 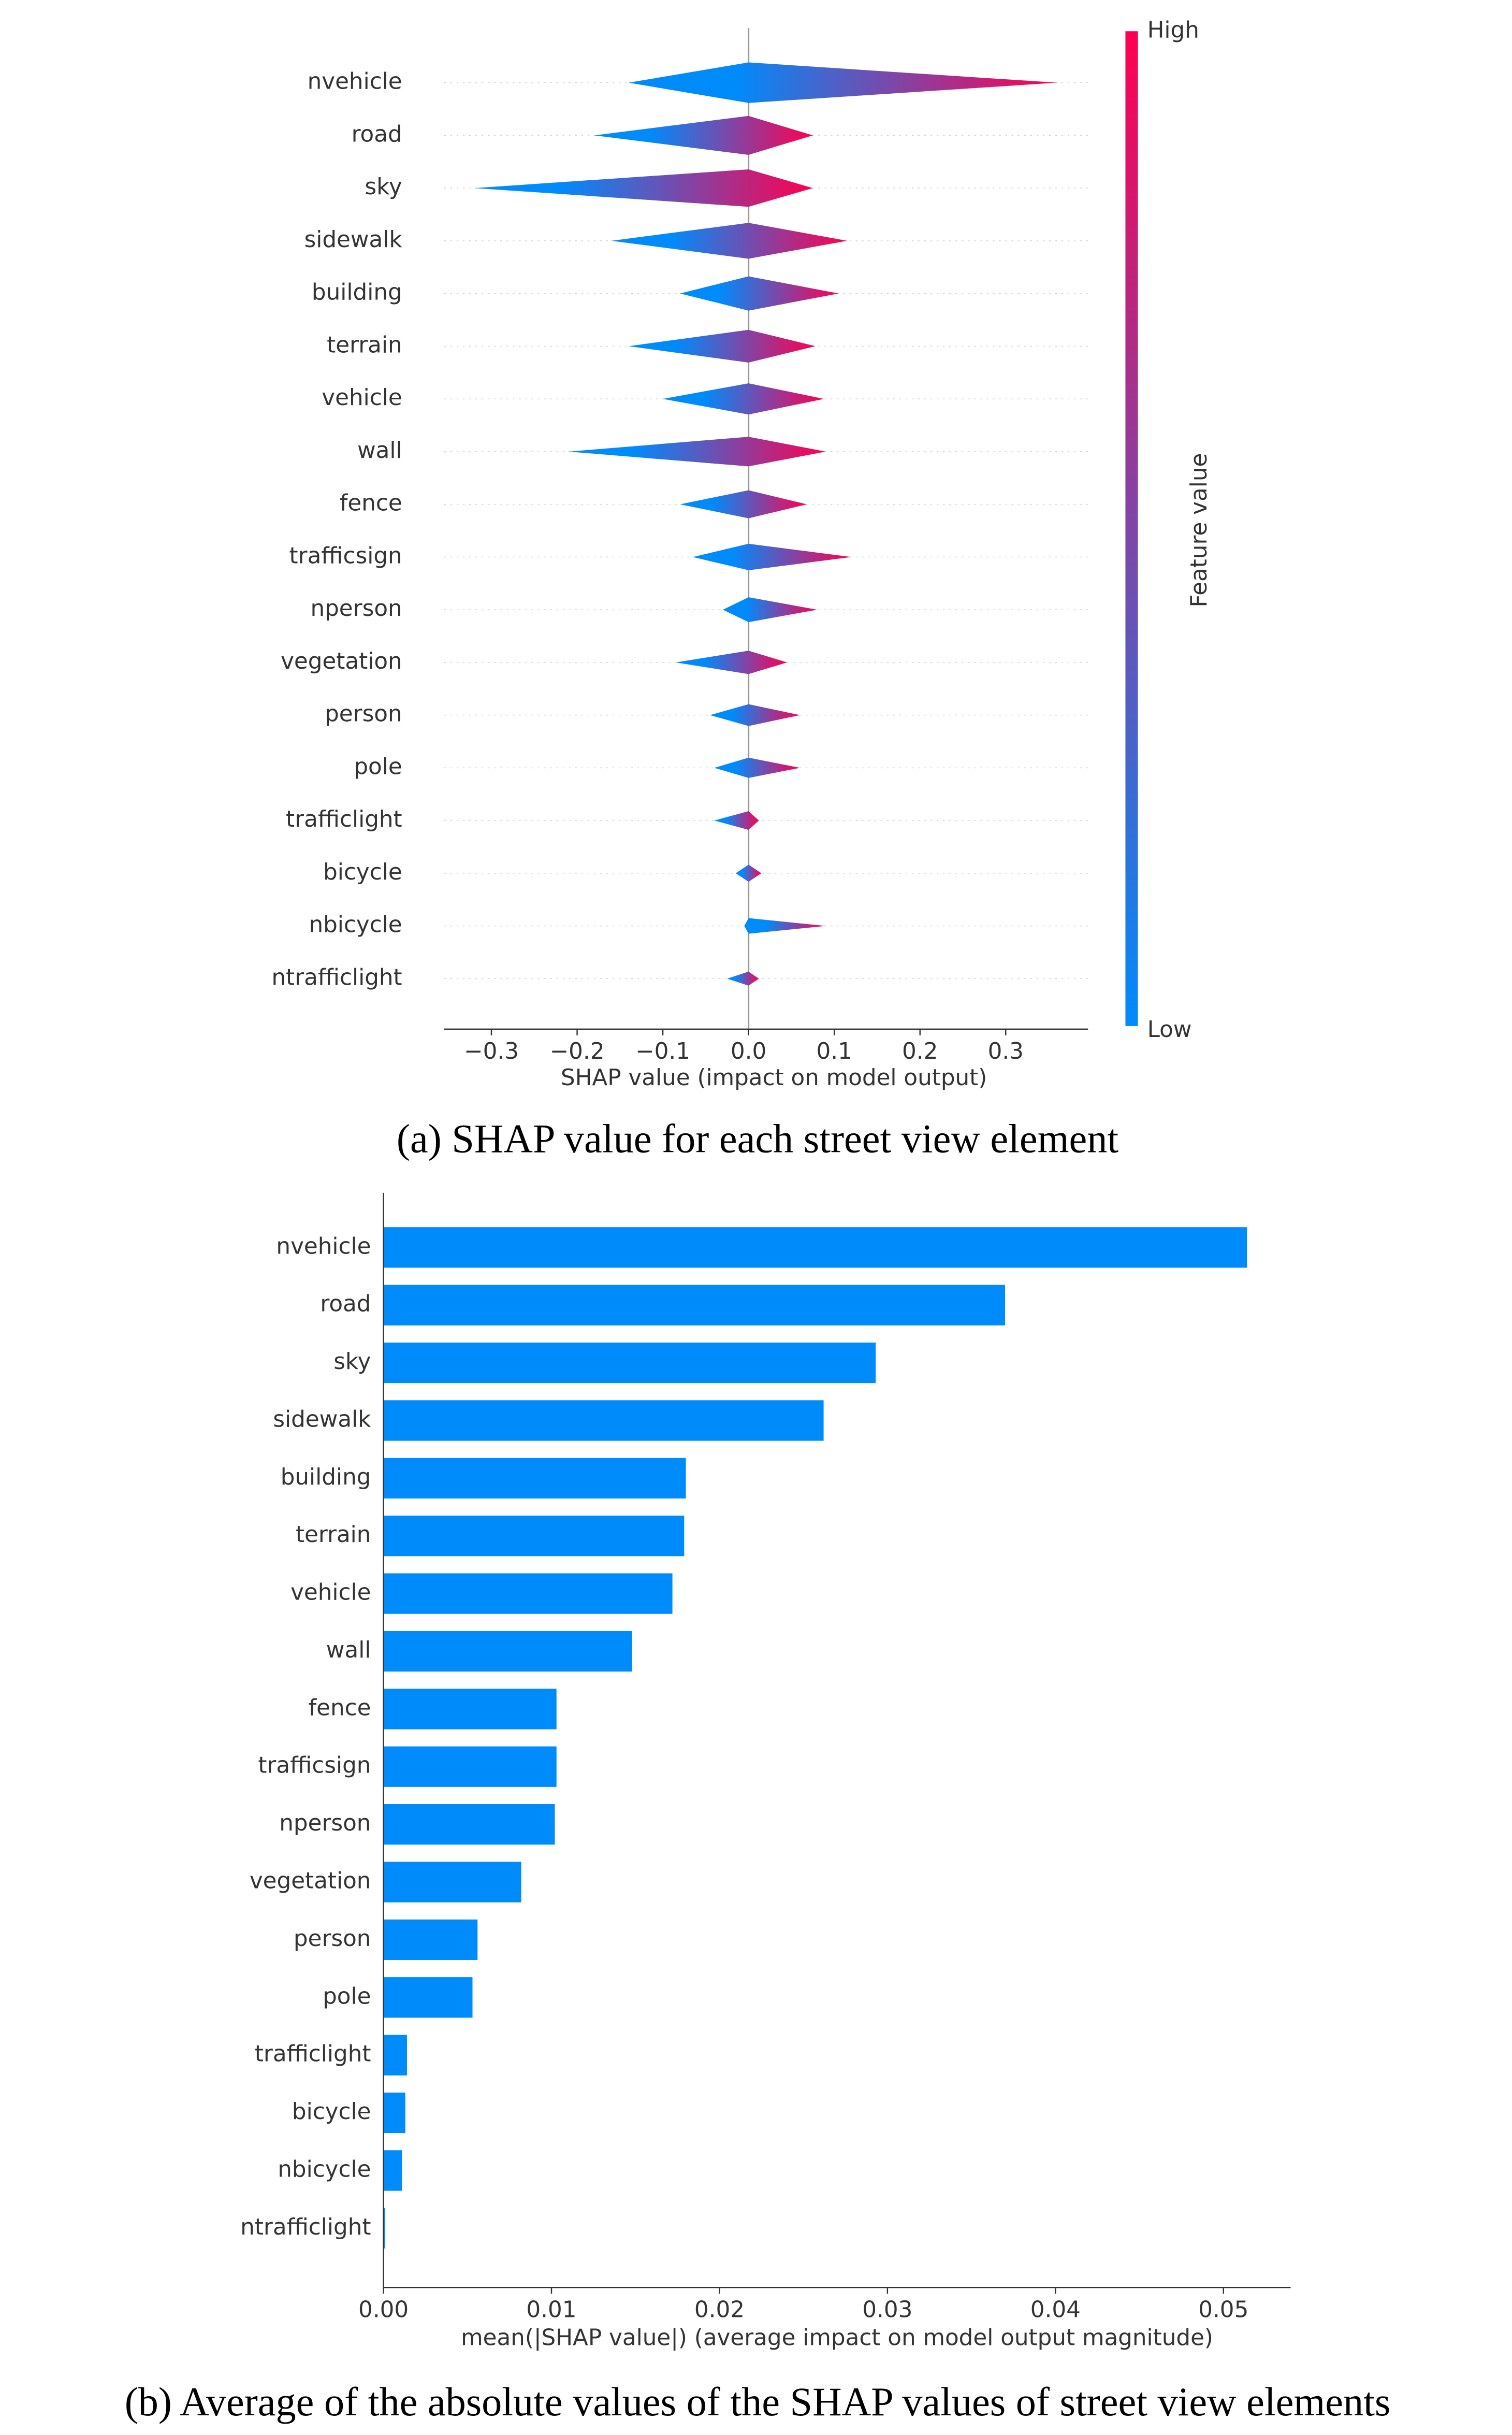 What do you see at coordinates (834, 1051) in the screenshot?
I see `x-tick-label: 0.1` at bounding box center [834, 1051].